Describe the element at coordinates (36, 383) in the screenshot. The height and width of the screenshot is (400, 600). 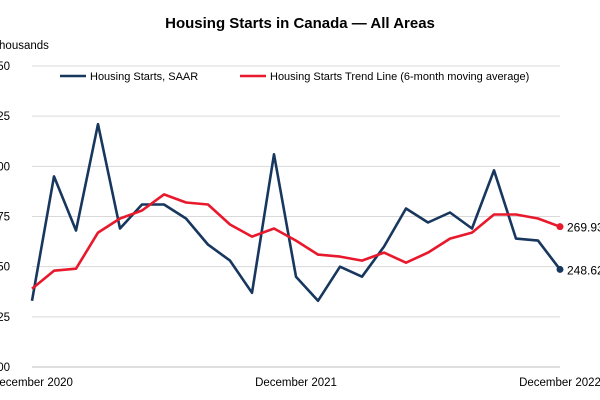
I see `x-tick-label: December 2020` at that location.